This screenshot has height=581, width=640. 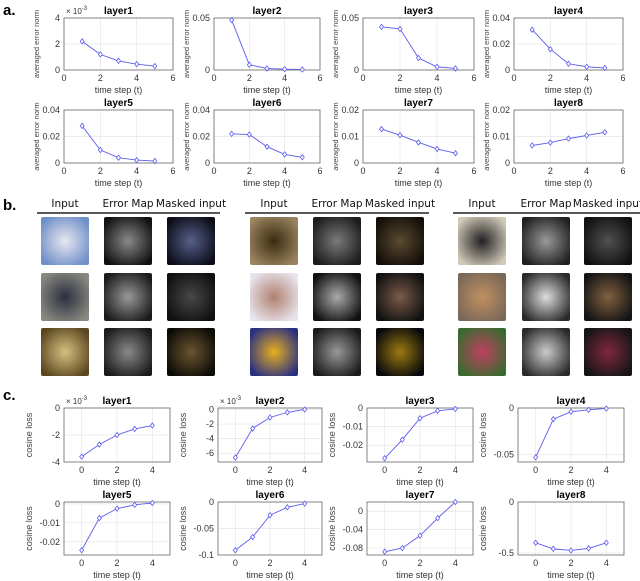 I want to click on column-header: Masked input, so click(x=606, y=204).